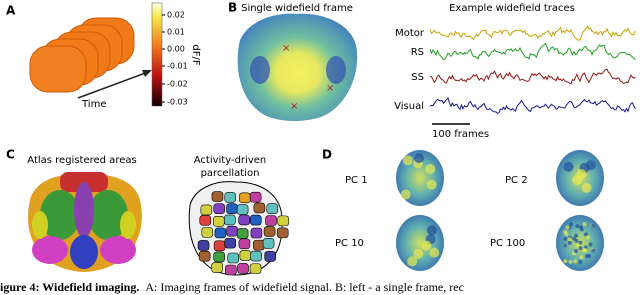 Image resolution: width=640 pixels, height=295 pixels. Describe the element at coordinates (81, 160) in the screenshot. I see `atlas-title: Atlas registered areas` at that location.